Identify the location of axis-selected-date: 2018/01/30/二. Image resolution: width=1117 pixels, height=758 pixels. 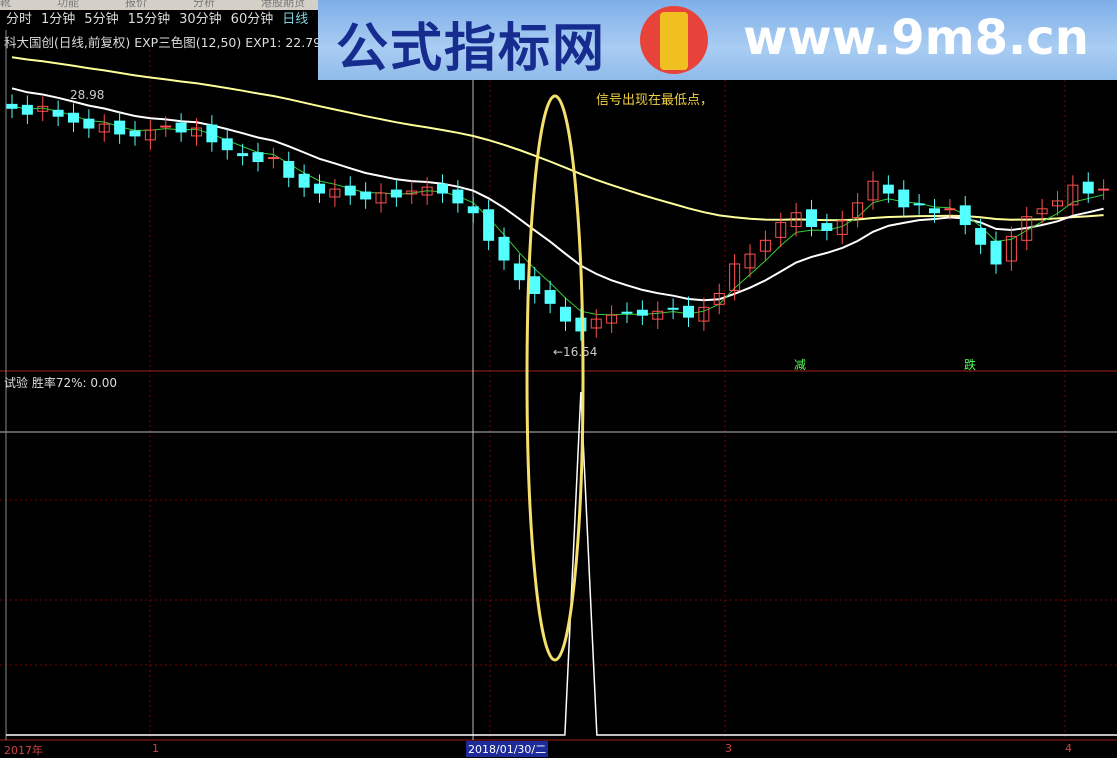
(507, 749).